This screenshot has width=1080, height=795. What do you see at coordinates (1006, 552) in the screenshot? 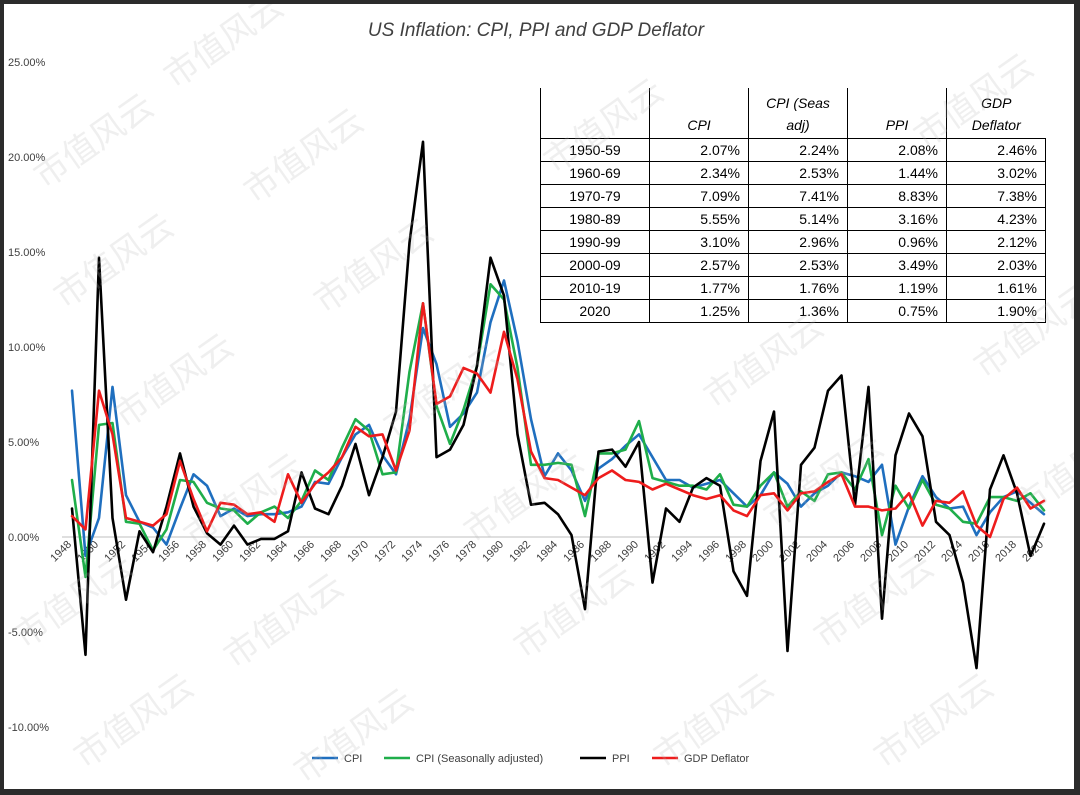
I see `x-tick-label: 2018` at bounding box center [1006, 552].